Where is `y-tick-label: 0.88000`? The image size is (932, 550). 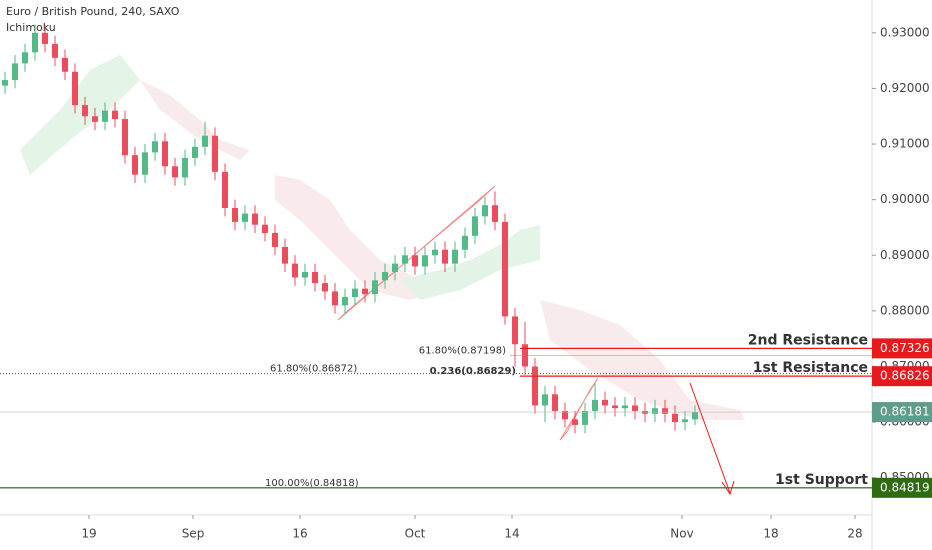
y-tick-label: 0.88000 is located at coordinates (905, 310).